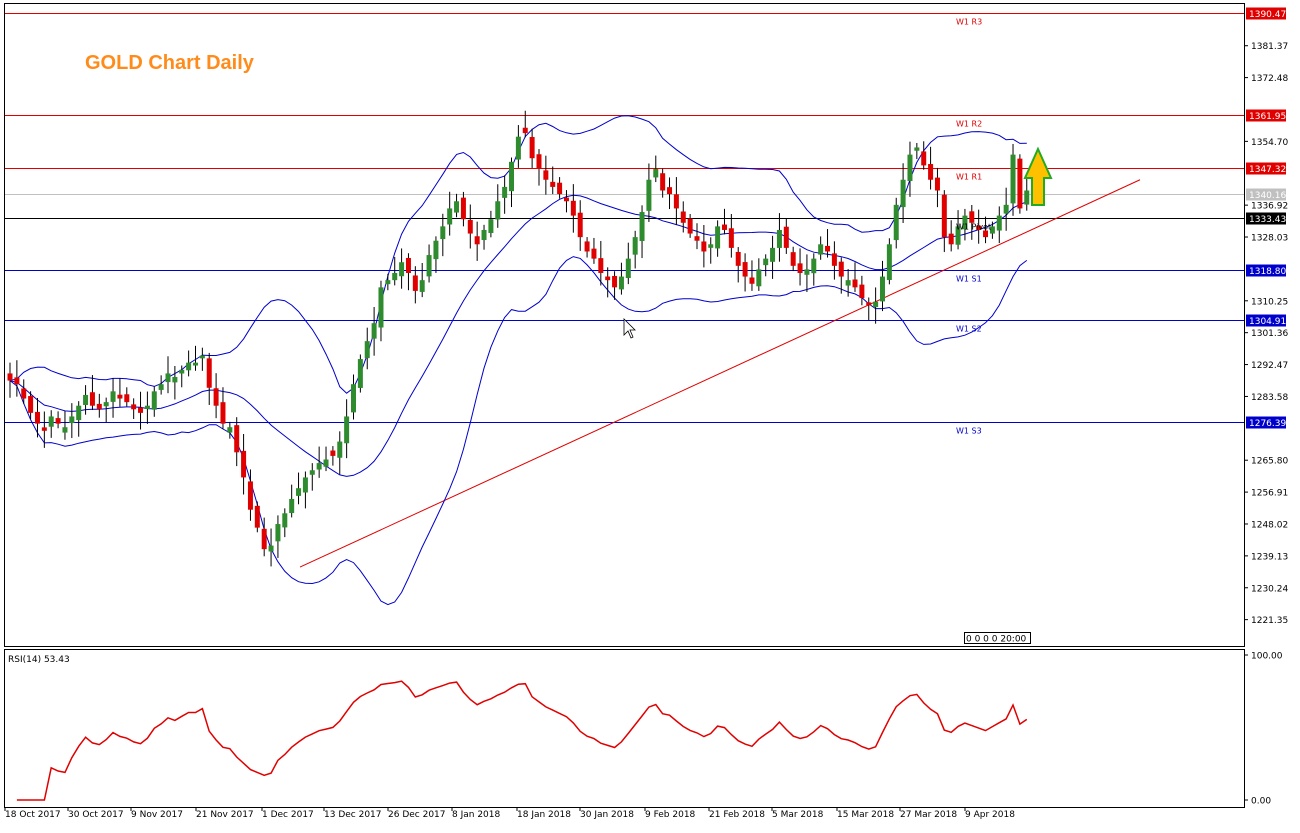 The image size is (1300, 833). What do you see at coordinates (1267, 15) in the screenshot?
I see `level-price-value: 1390.47` at bounding box center [1267, 15].